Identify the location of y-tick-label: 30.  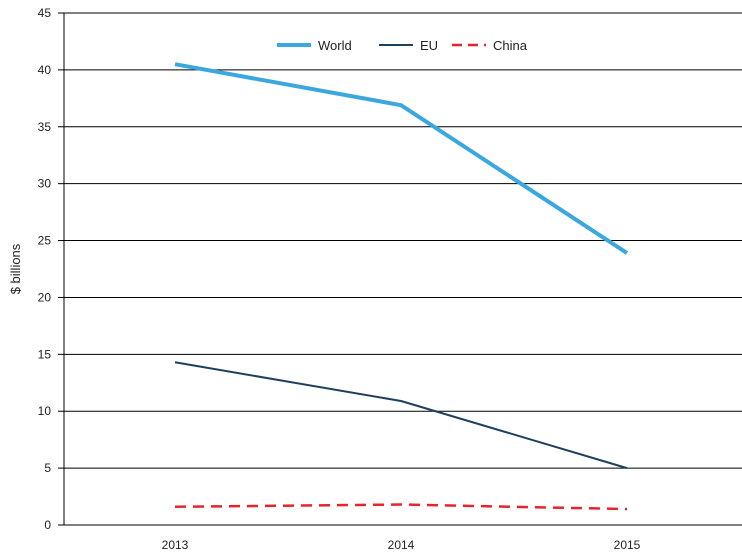
(45, 184).